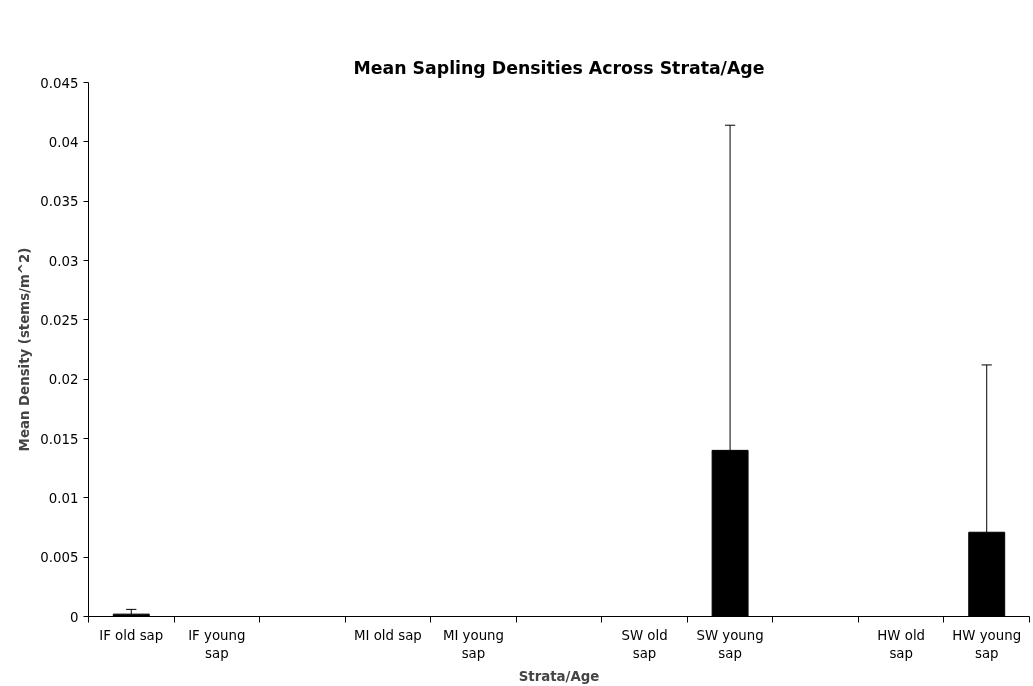  What do you see at coordinates (388, 635) in the screenshot?
I see `x-tick-label: MI old sap` at bounding box center [388, 635].